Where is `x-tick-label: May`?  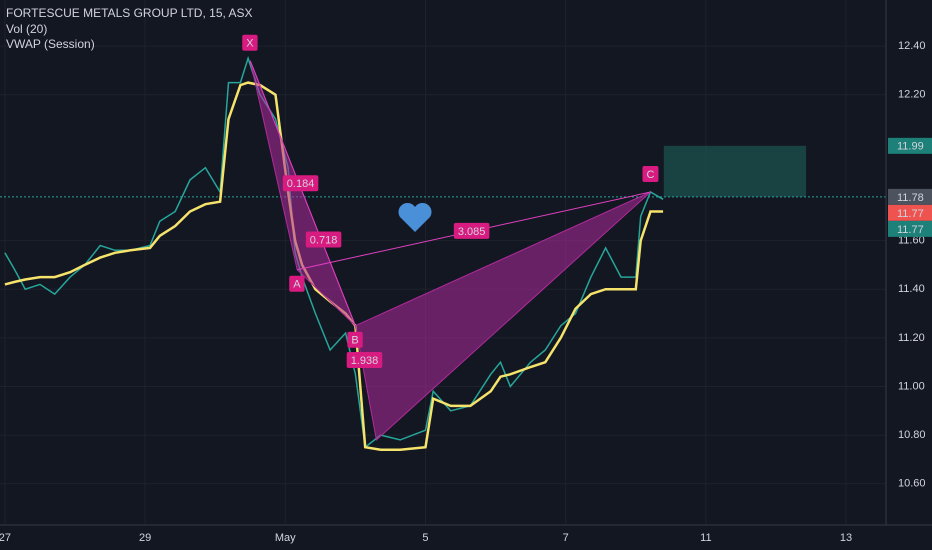
x-tick-label: May is located at coordinates (285, 538).